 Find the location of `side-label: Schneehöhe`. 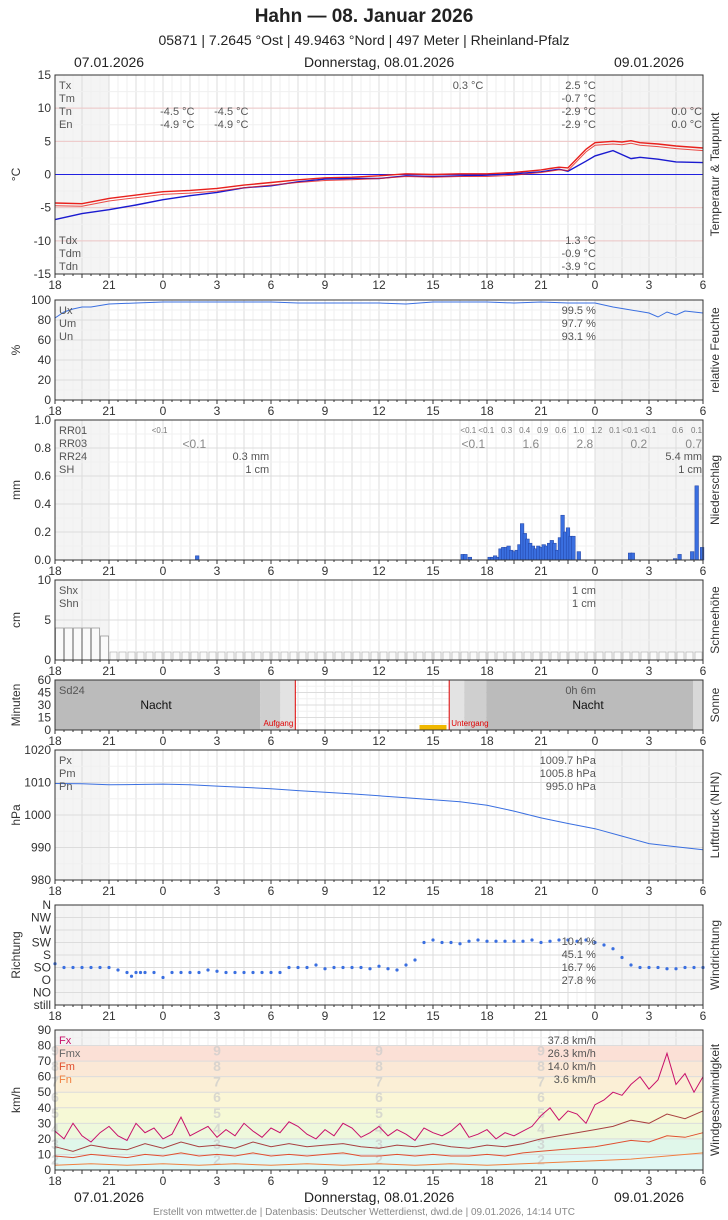

side-label: Schneehöhe is located at coordinates (715, 620).